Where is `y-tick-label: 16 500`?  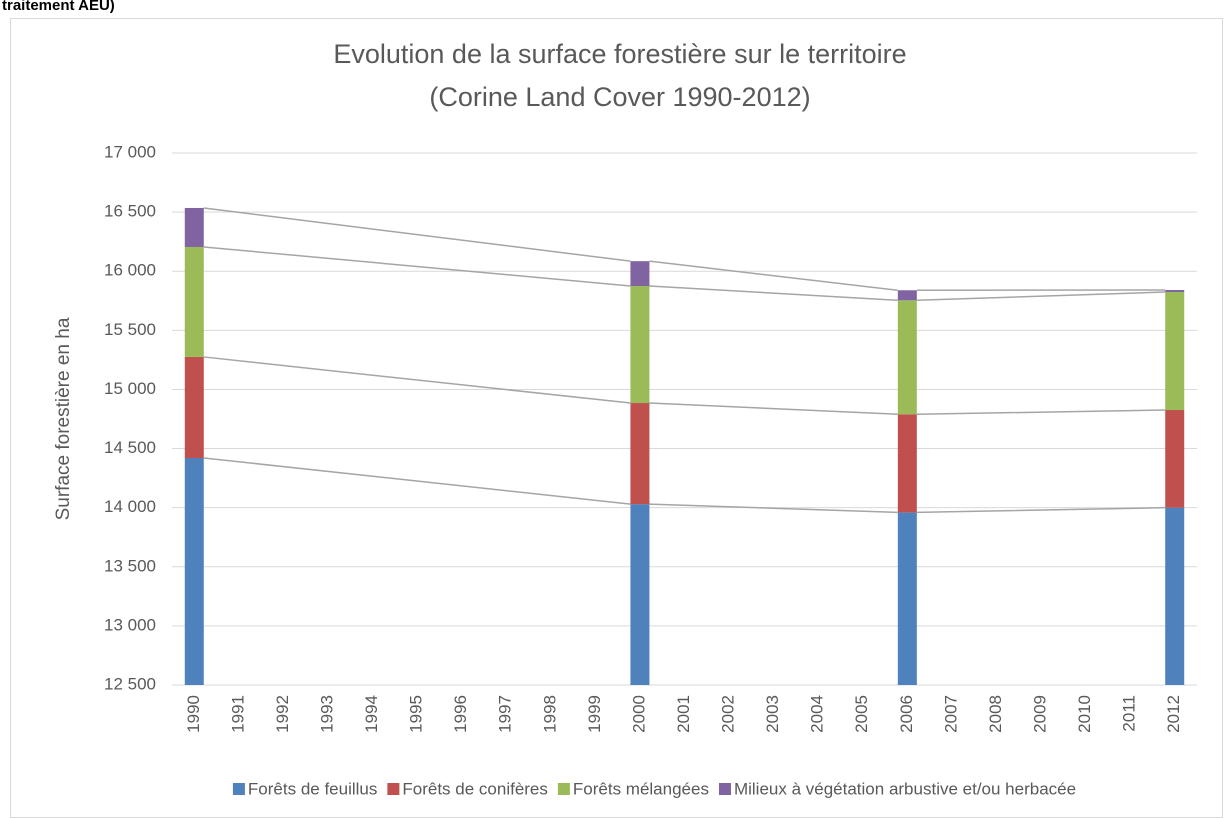
y-tick-label: 16 500 is located at coordinates (130, 211).